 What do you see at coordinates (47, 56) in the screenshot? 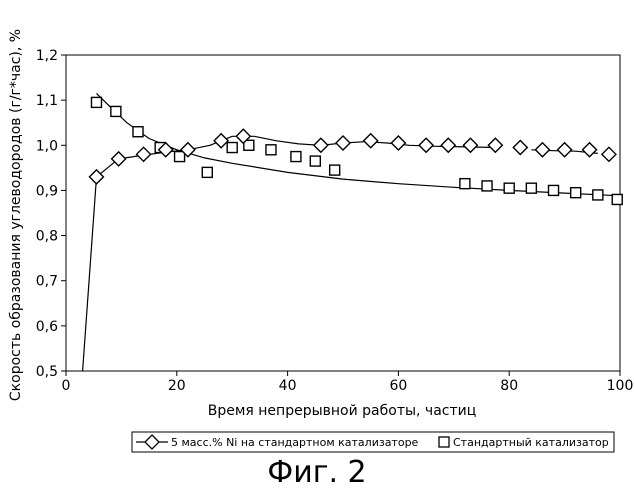
I see `y-tick-label: 1,2` at bounding box center [47, 56].